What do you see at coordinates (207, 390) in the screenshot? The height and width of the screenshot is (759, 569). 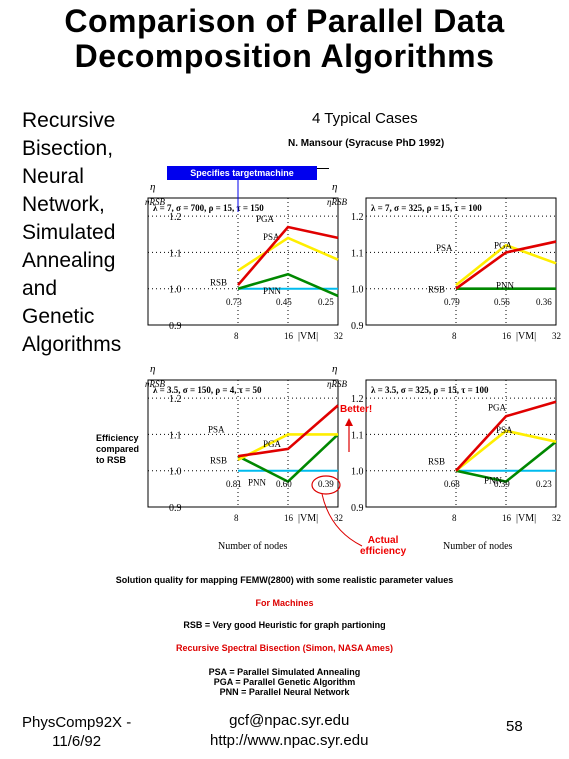 I see `chart-parameters: λ = 3.5, σ = 150, ρ = 4, τ = 50` at bounding box center [207, 390].